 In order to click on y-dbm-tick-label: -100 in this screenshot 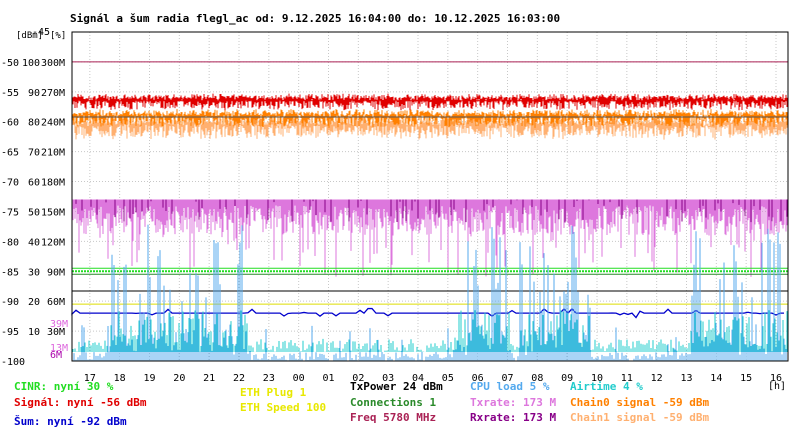, I will do `click(13, 362)`.